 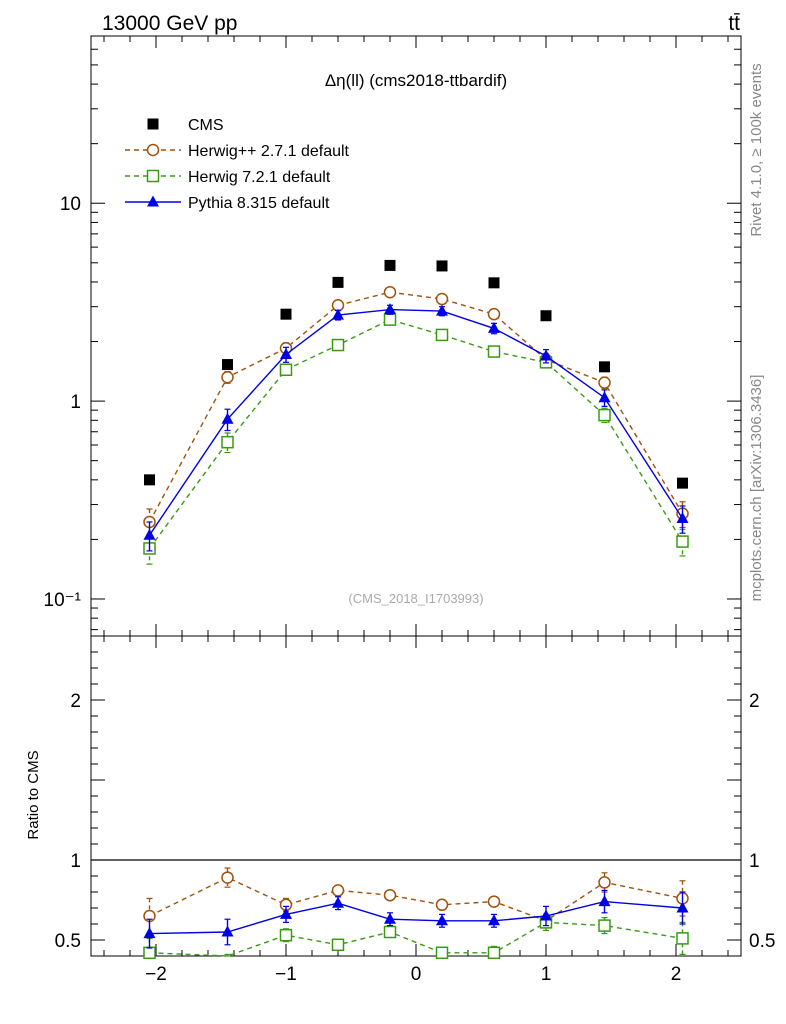 What do you see at coordinates (206, 125) in the screenshot?
I see `legend-label: CMS` at bounding box center [206, 125].